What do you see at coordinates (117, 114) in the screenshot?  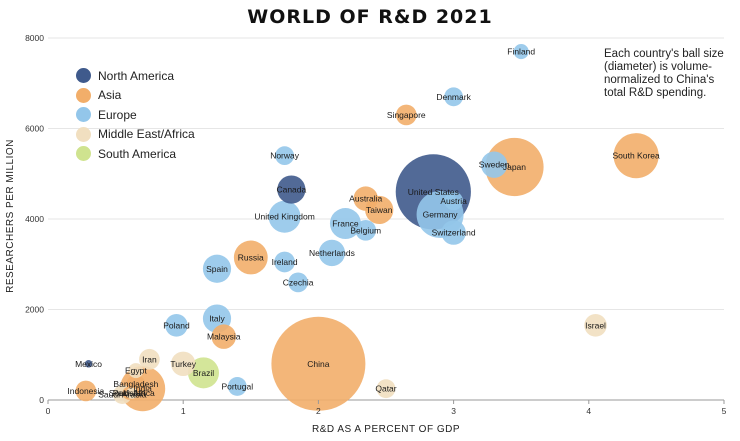 I see `legend-label: Europe` at bounding box center [117, 114].